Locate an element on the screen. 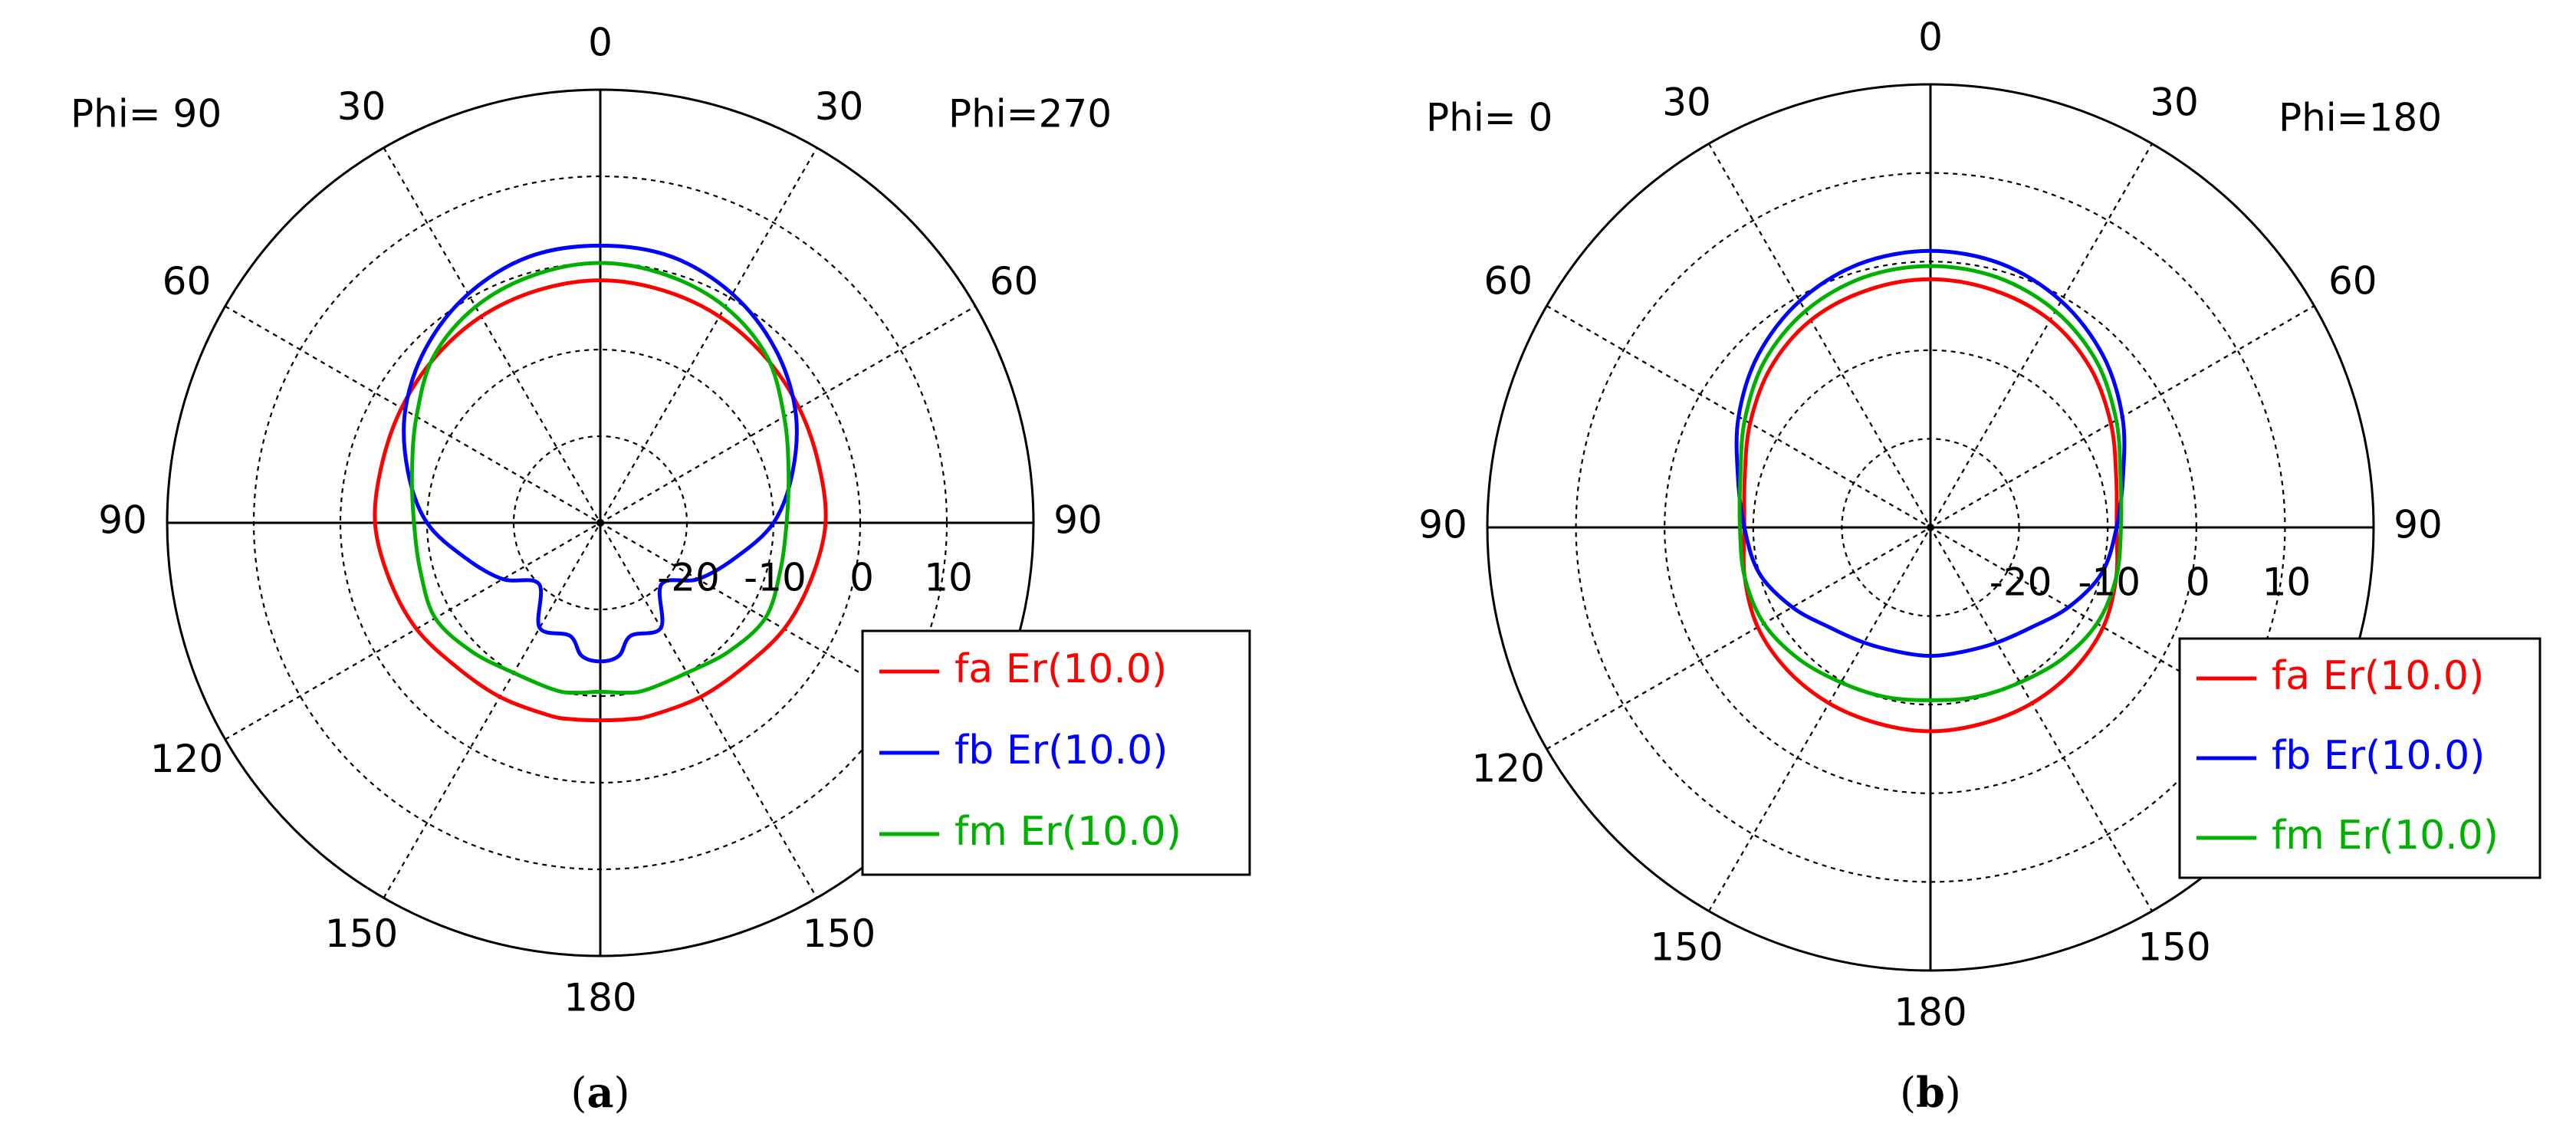 Image resolution: width=2576 pixels, height=1143 pixels. phi-left-label: Phi= 90 is located at coordinates (146, 114).